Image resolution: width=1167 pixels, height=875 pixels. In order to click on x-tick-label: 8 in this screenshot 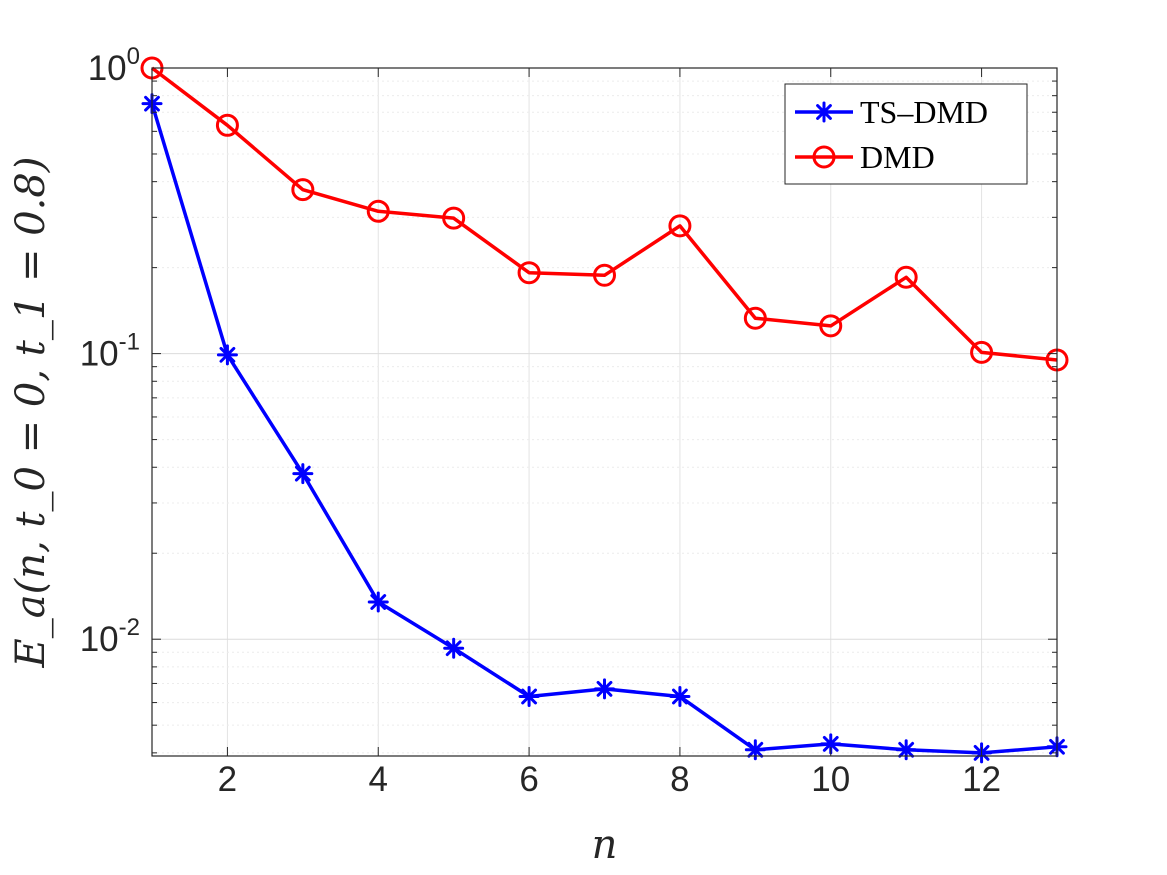, I will do `click(679, 779)`.